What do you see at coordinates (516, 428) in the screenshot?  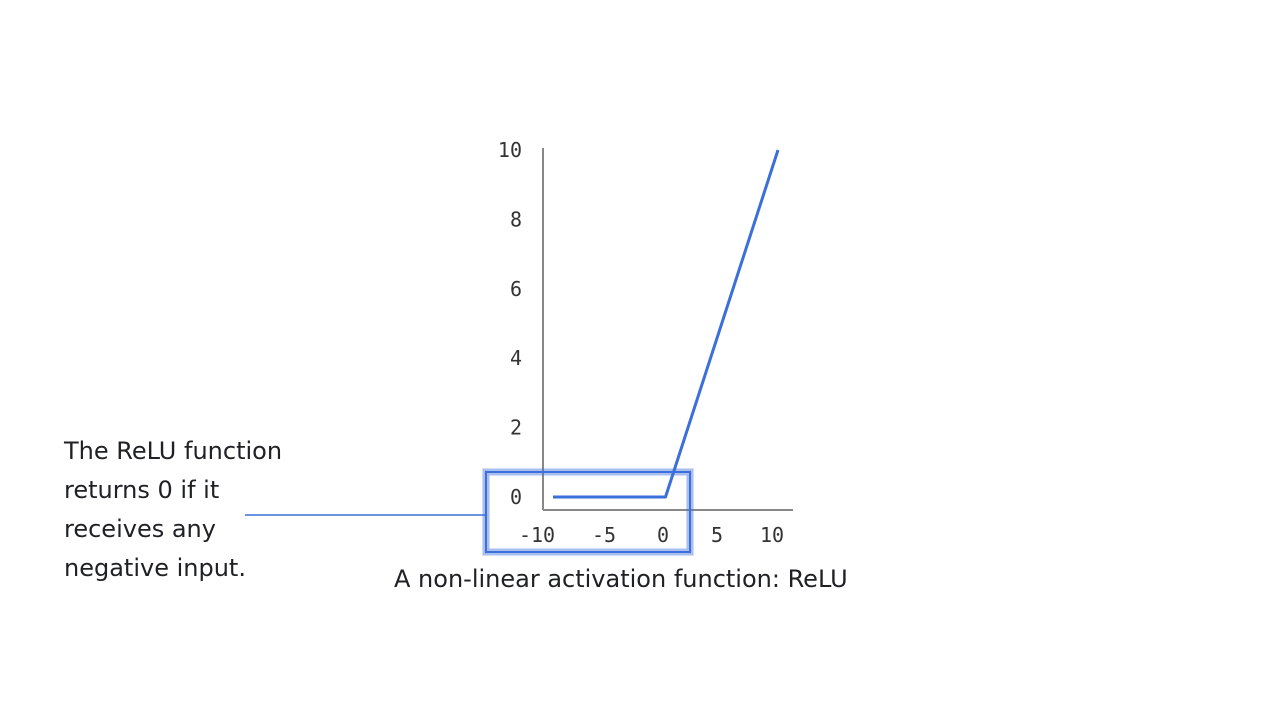 I see `y-tick-label: 2` at bounding box center [516, 428].